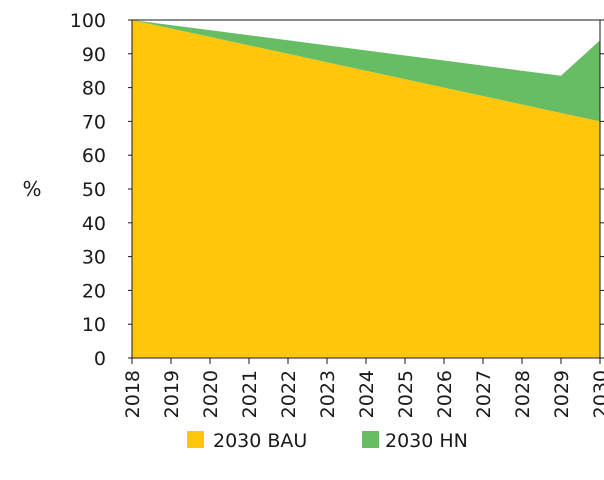  Describe the element at coordinates (328, 394) in the screenshot. I see `x-tick-label: 2023` at that location.